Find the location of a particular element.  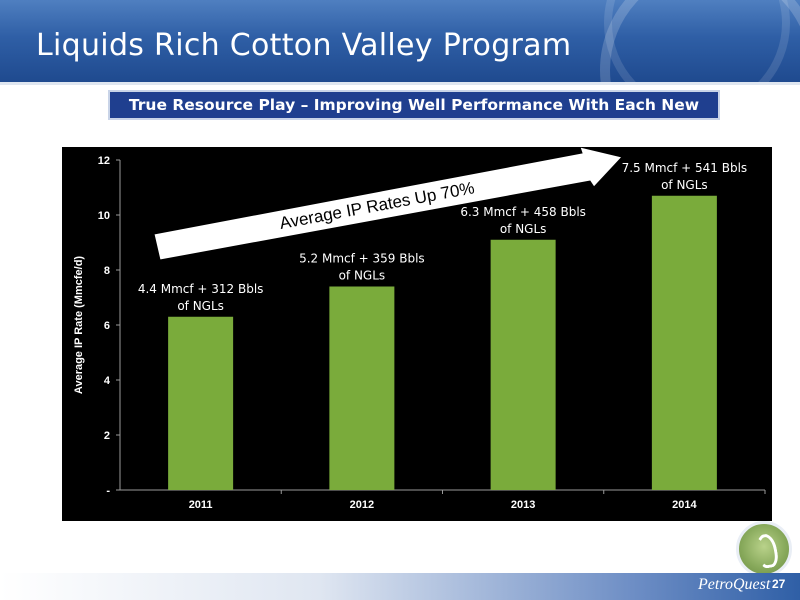

y-tick-label: 10 is located at coordinates (104, 216).